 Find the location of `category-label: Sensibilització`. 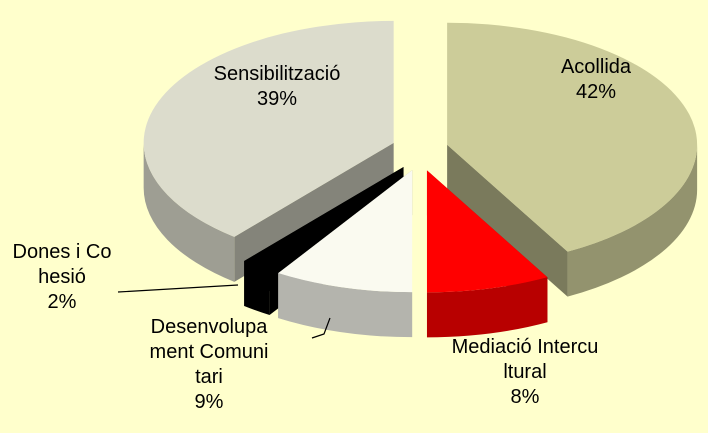

category-label: Sensibilització is located at coordinates (277, 74).